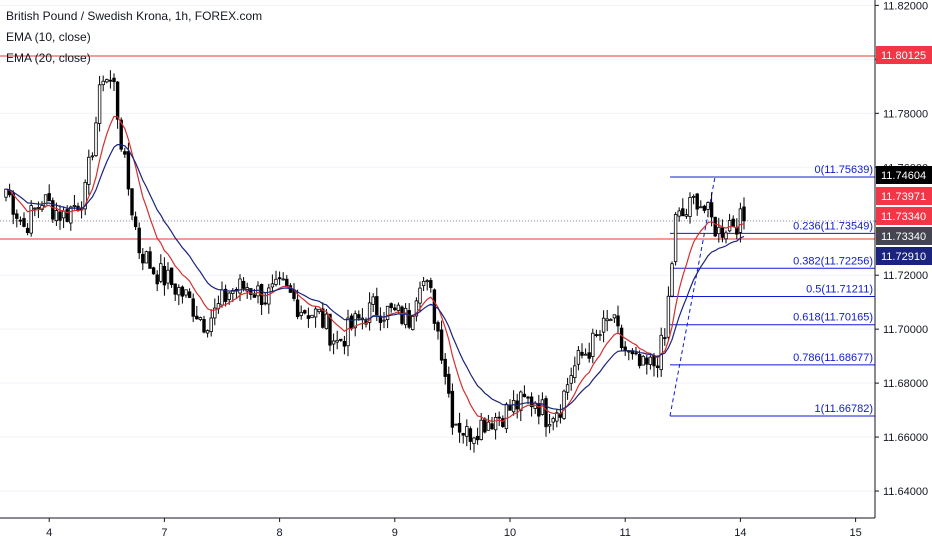 Image resolution: width=932 pixels, height=555 pixels. Describe the element at coordinates (839, 289) in the screenshot. I see `fib-level-label: 0.5(11.71211)` at that location.